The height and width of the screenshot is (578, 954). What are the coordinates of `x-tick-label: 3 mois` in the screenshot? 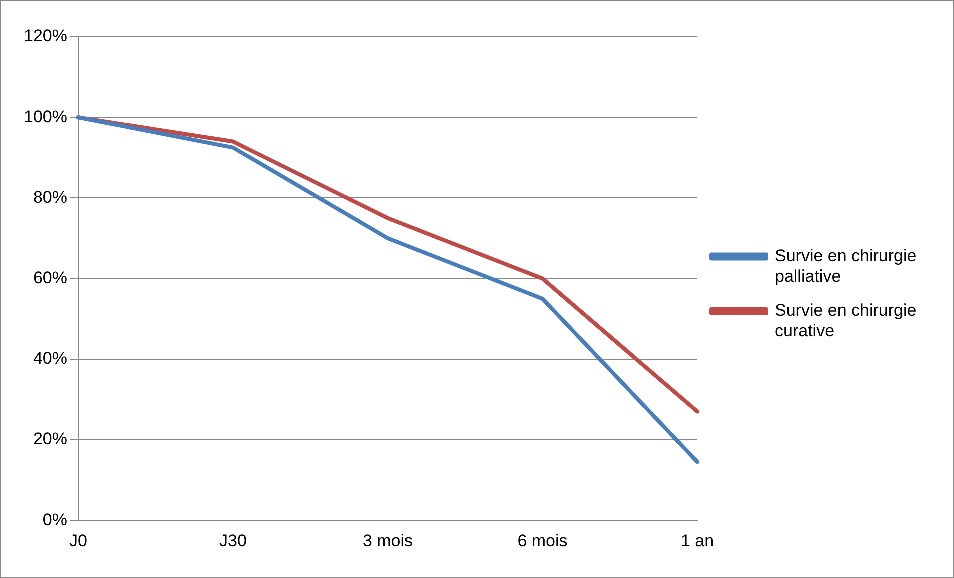 It's located at (388, 540).